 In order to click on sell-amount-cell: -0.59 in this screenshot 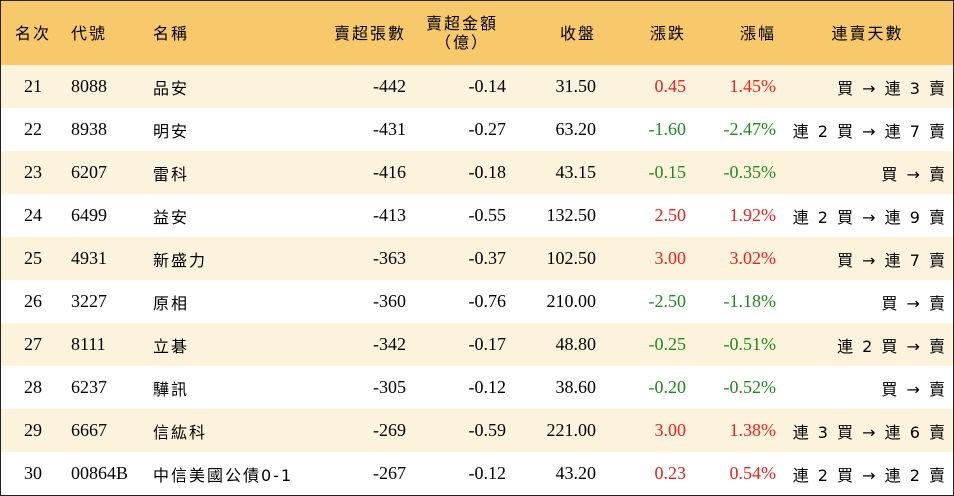, I will do `click(487, 430)`.